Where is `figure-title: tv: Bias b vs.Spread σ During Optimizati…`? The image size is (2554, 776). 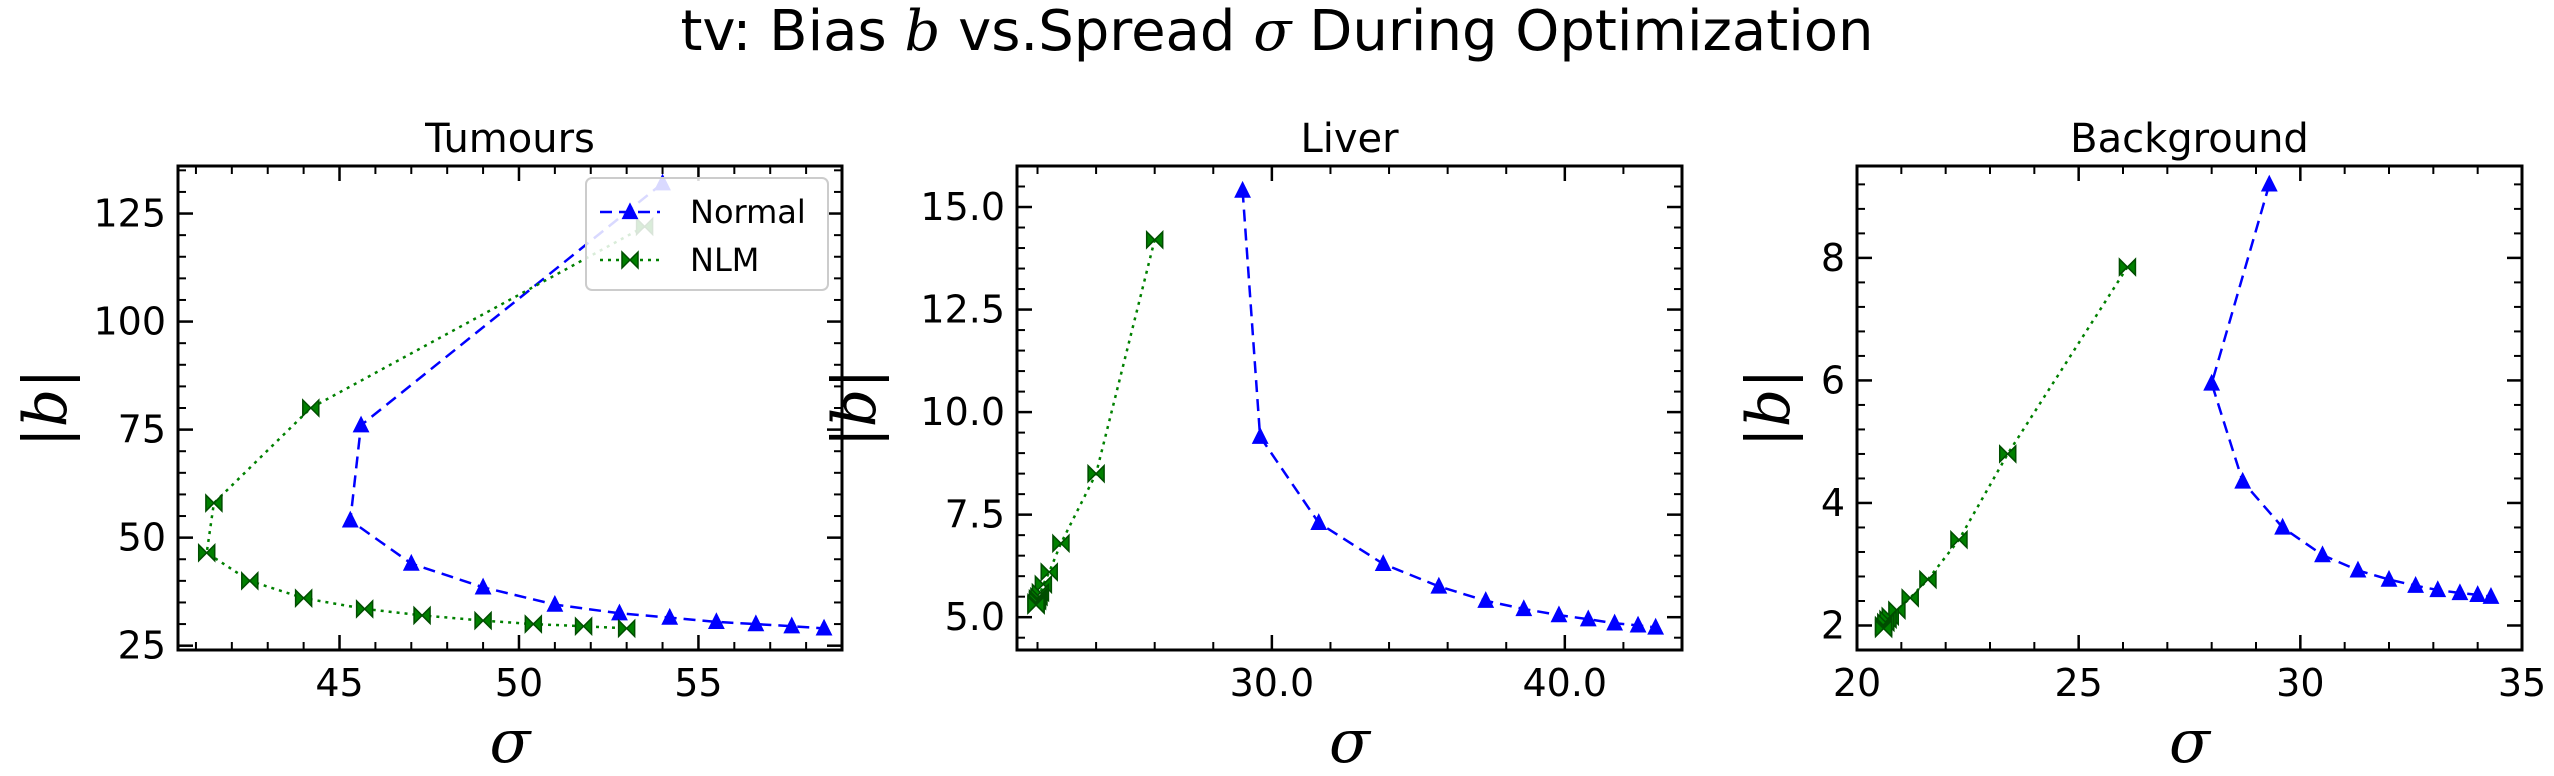
figure-title: tv: Bias b vs.Spread σ During Optimizati… is located at coordinates (1276, 32).